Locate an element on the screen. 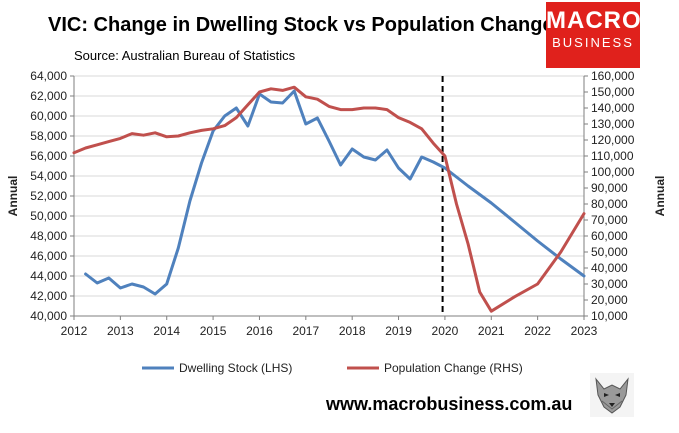  website-link: www.macrobusiness.com.au is located at coordinates (449, 404).